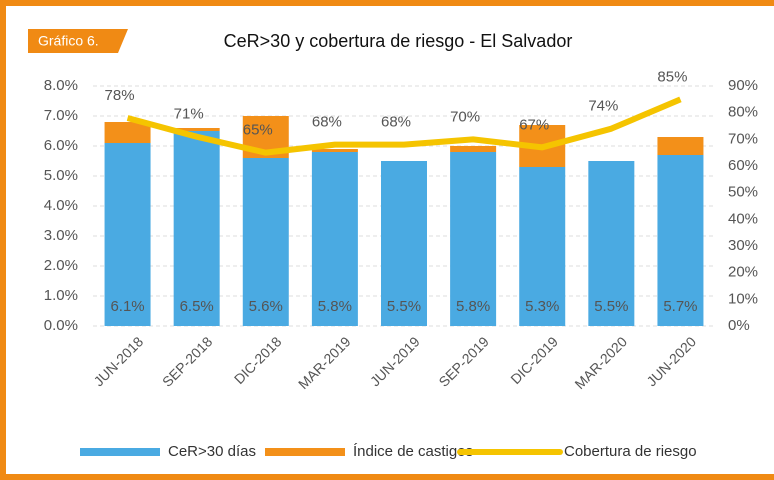 The image size is (774, 480). Describe the element at coordinates (61, 205) in the screenshot. I see `y-tick-label: 4.0%` at that location.